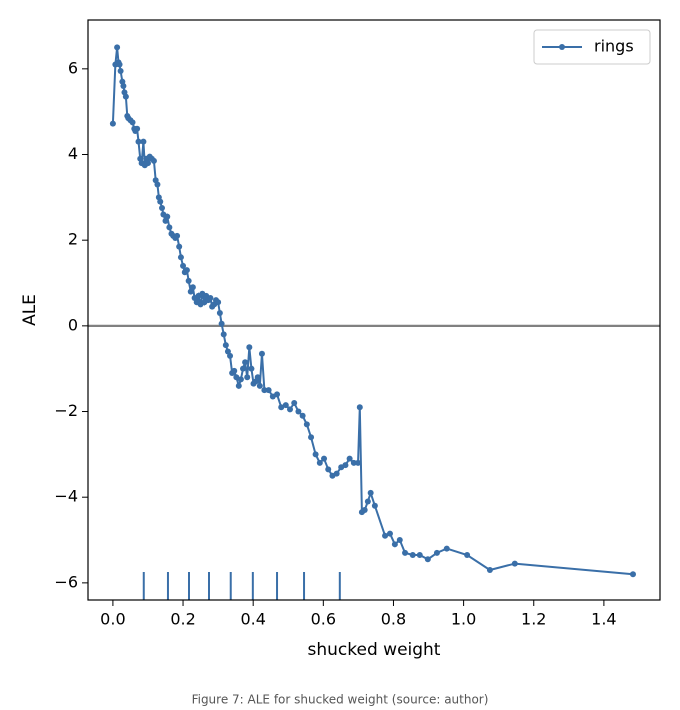 Image resolution: width=680 pixels, height=710 pixels. Describe the element at coordinates (73, 239) in the screenshot. I see `y-tick-label: 2` at that location.